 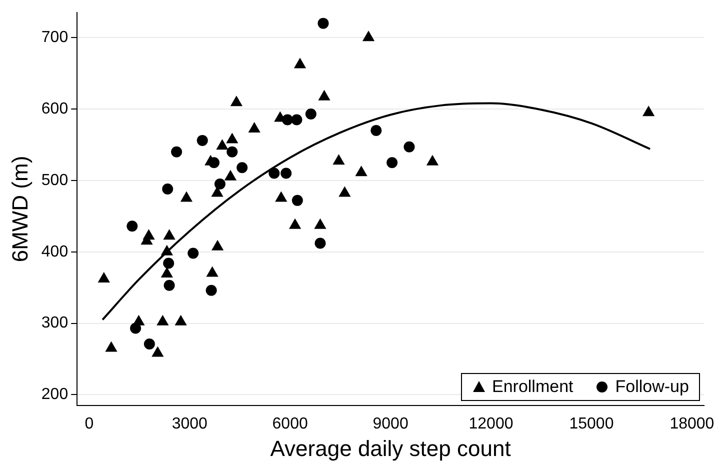 What do you see at coordinates (390, 423) in the screenshot?
I see `x-tick-label: 9000` at bounding box center [390, 423].